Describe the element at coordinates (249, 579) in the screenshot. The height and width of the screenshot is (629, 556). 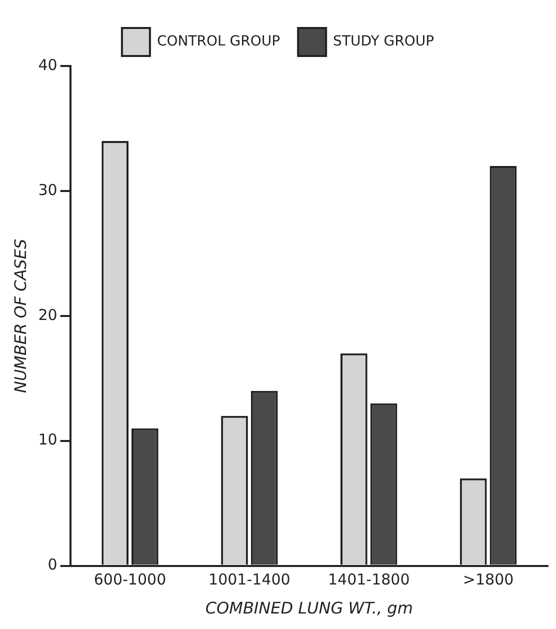
I see `x-tick-label: 1001-1400` at that location.